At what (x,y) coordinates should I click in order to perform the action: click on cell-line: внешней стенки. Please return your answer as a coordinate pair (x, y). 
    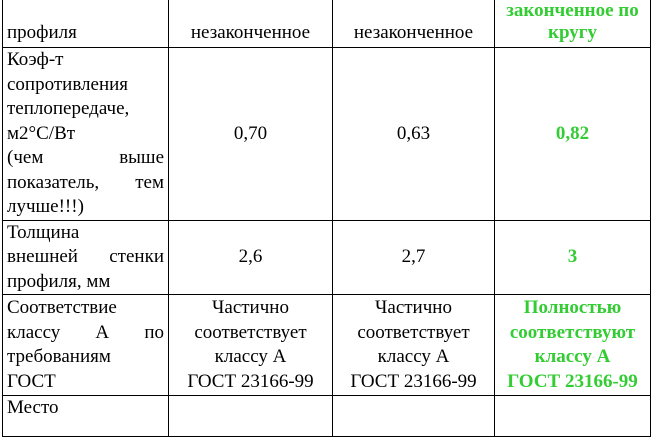
    Looking at the image, I should click on (85, 256).